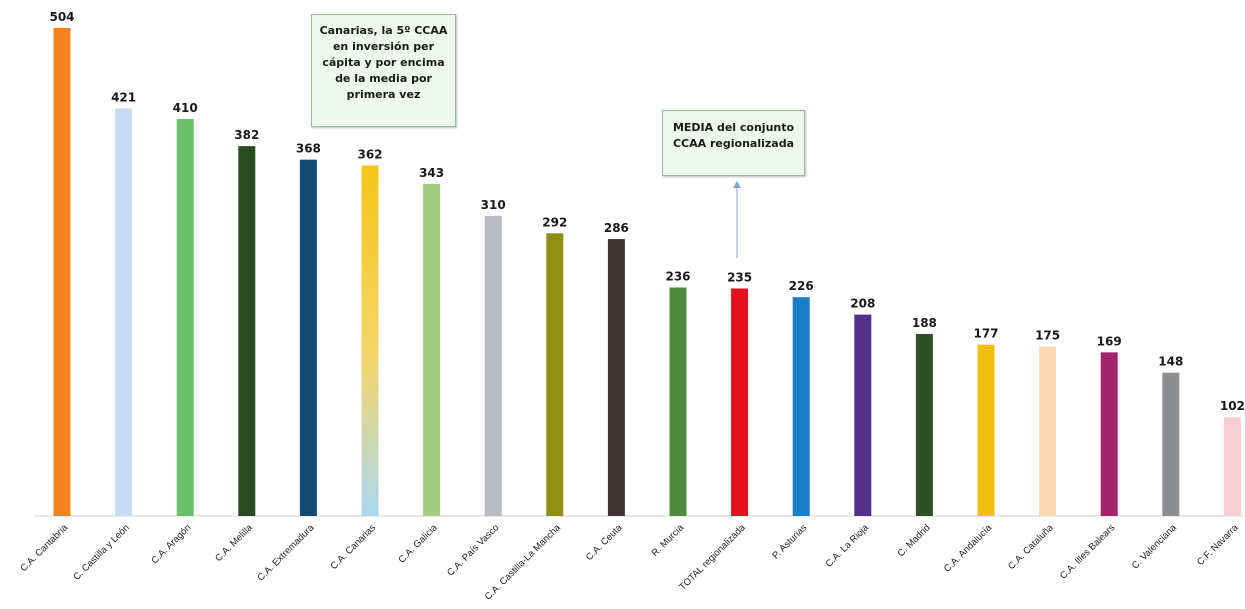  Describe the element at coordinates (862, 304) in the screenshot. I see `bar-value-label: 208` at that location.